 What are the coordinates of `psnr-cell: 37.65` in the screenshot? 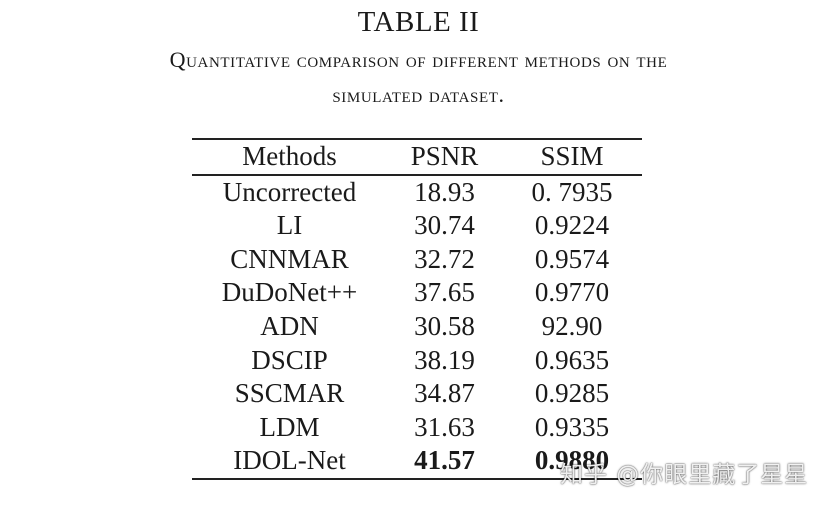 It's located at (444, 292).